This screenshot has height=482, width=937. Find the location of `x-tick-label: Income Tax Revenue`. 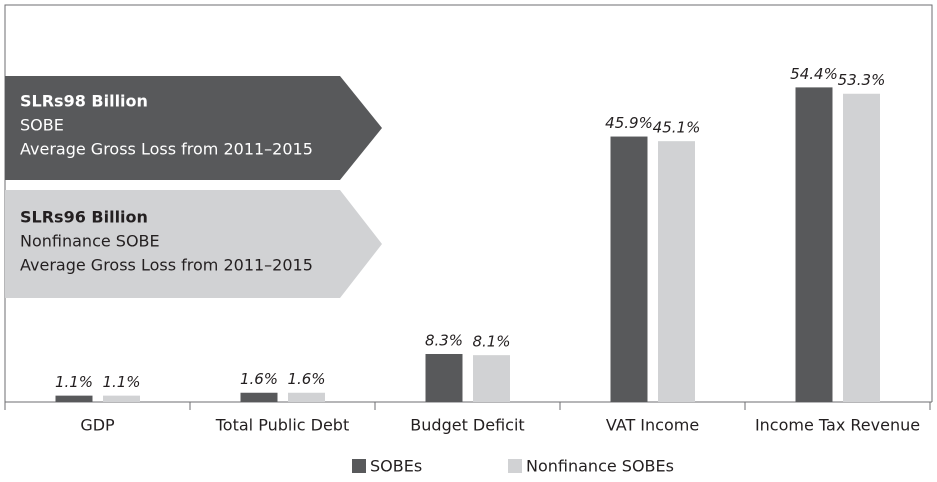

x-tick-label: Income Tax Revenue is located at coordinates (837, 425).